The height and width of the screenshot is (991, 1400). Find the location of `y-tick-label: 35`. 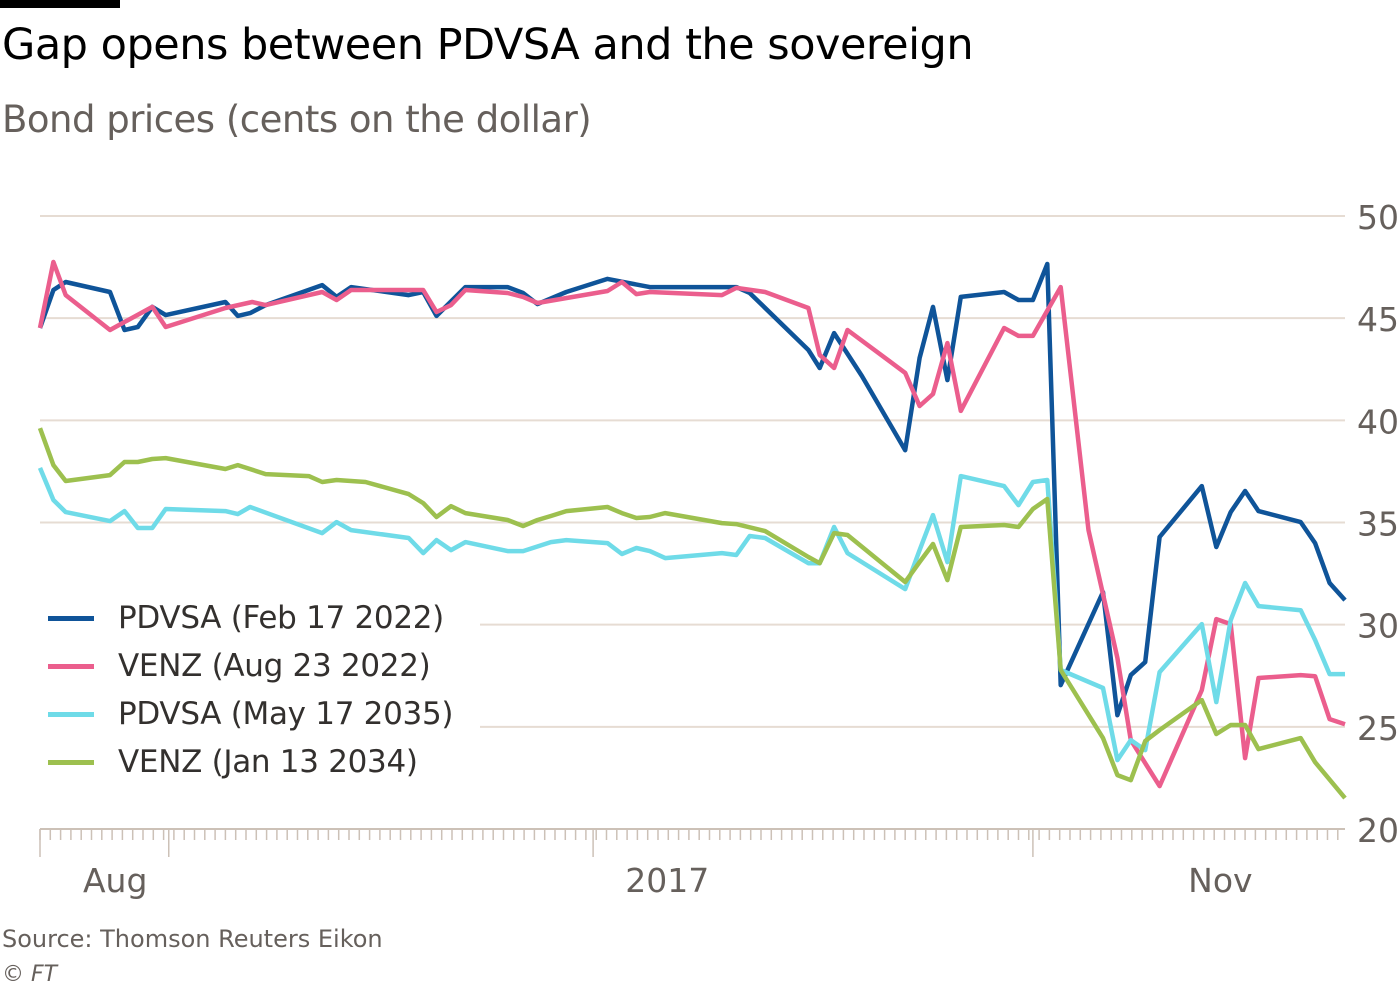

y-tick-label: 35 is located at coordinates (1378, 524).